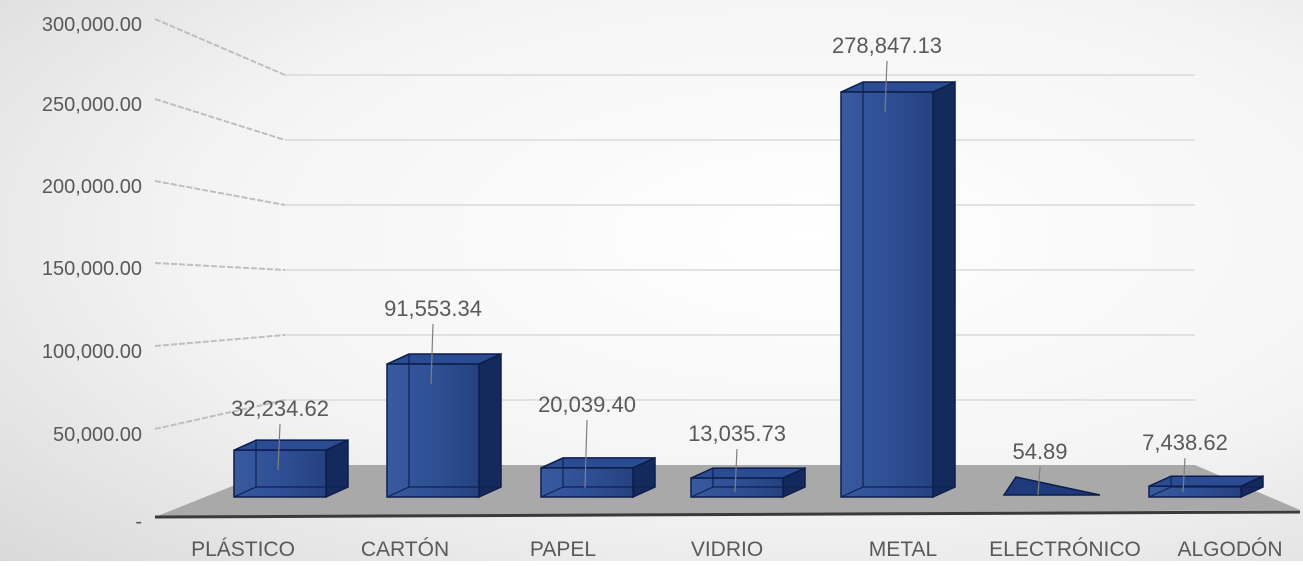  Describe the element at coordinates (92, 187) in the screenshot. I see `y-tick-label: 200,000.00` at that location.